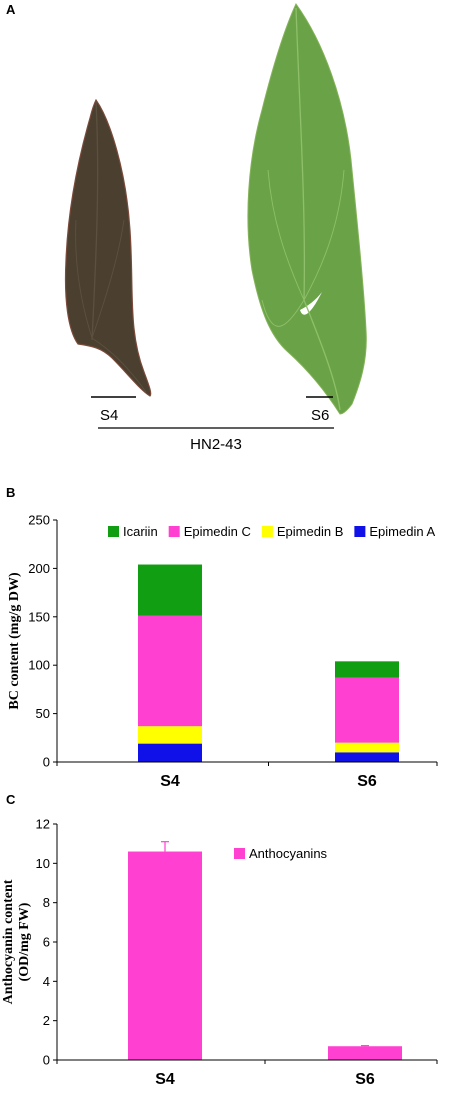 The image size is (454, 1093). What do you see at coordinates (39, 520) in the screenshot?
I see `y-tick-label: 250` at bounding box center [39, 520].